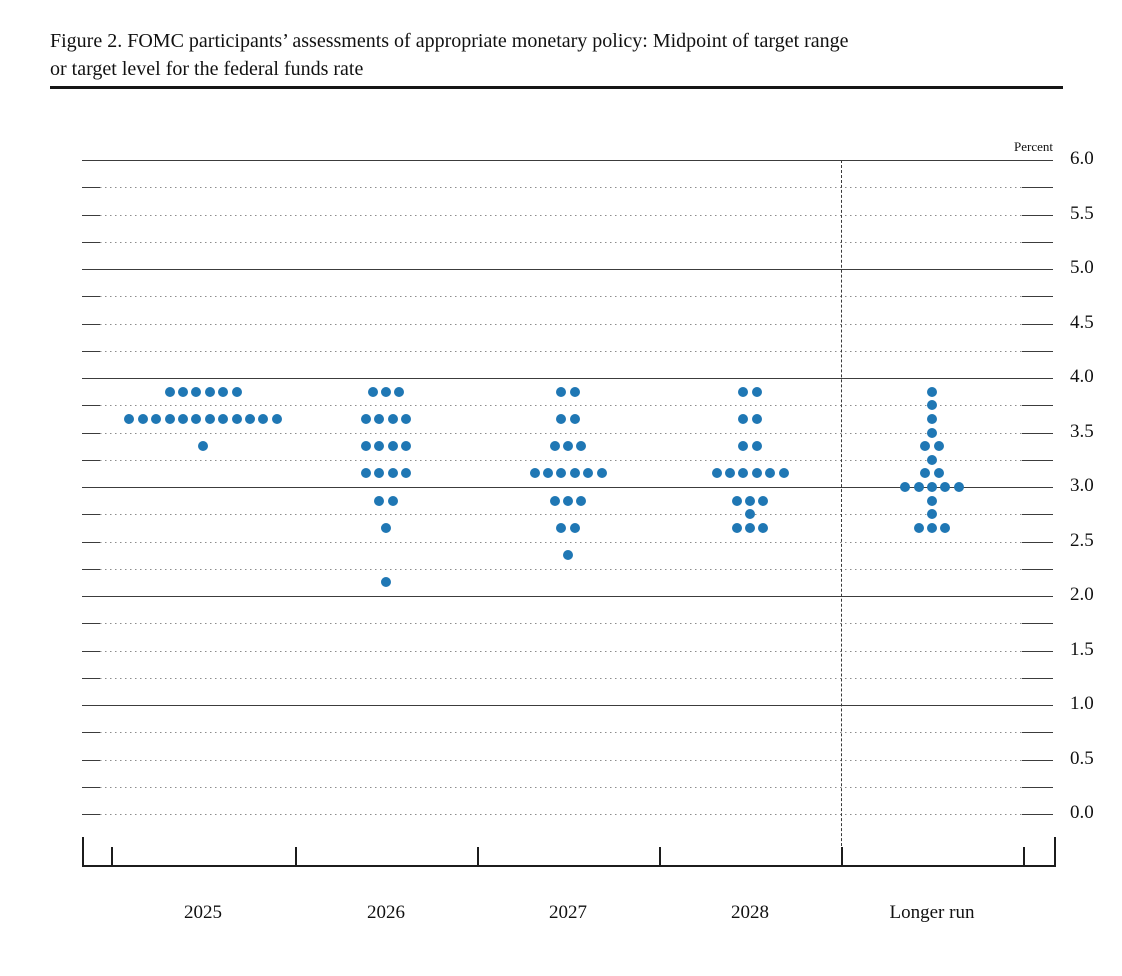 The width and height of the screenshot is (1122, 976). I want to click on gridline-dotted-1.5, so click(561, 651).